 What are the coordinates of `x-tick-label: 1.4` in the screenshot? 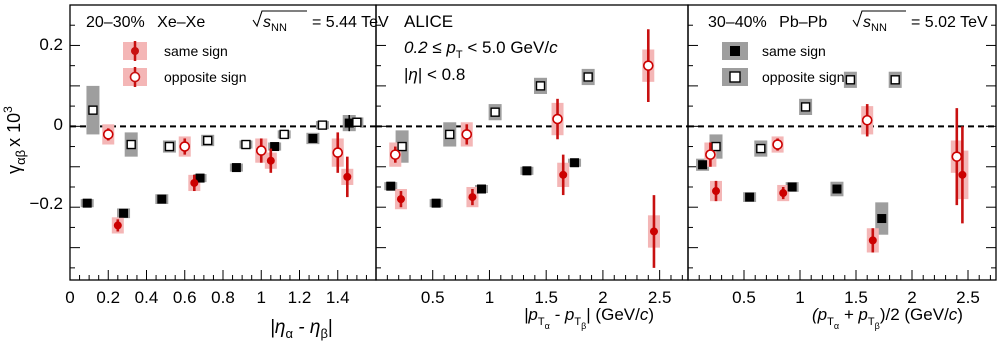 It's located at (338, 297).